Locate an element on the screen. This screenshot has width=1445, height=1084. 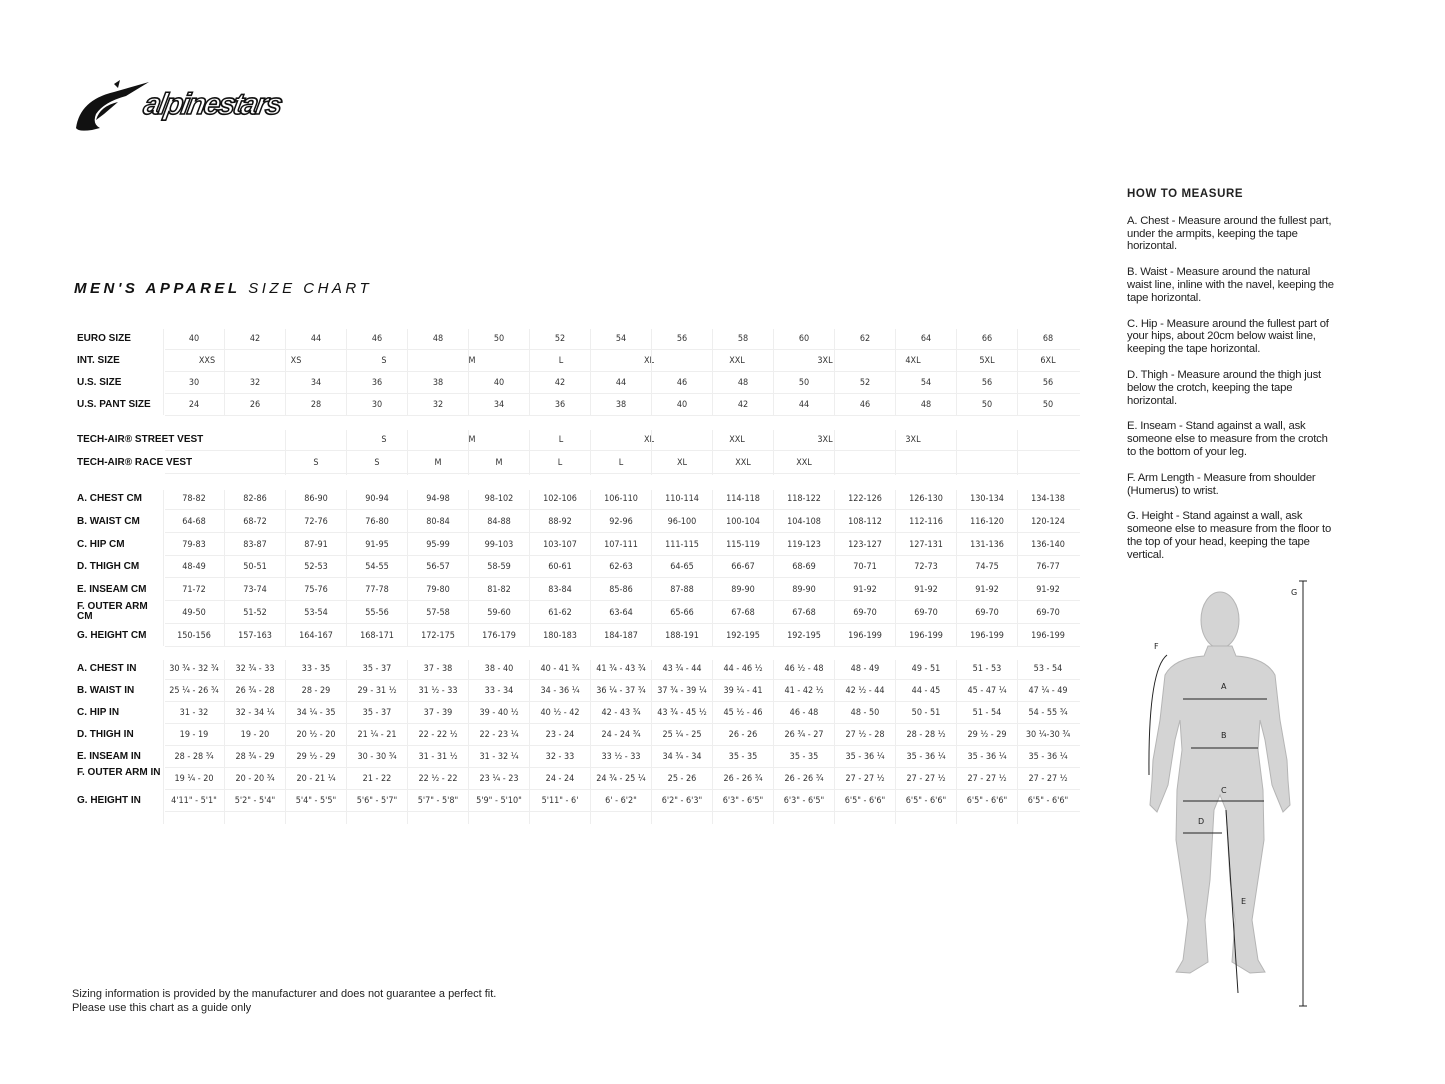
disclaimer-line-2: Please use this chart as a guide only is located at coordinates (162, 1008).